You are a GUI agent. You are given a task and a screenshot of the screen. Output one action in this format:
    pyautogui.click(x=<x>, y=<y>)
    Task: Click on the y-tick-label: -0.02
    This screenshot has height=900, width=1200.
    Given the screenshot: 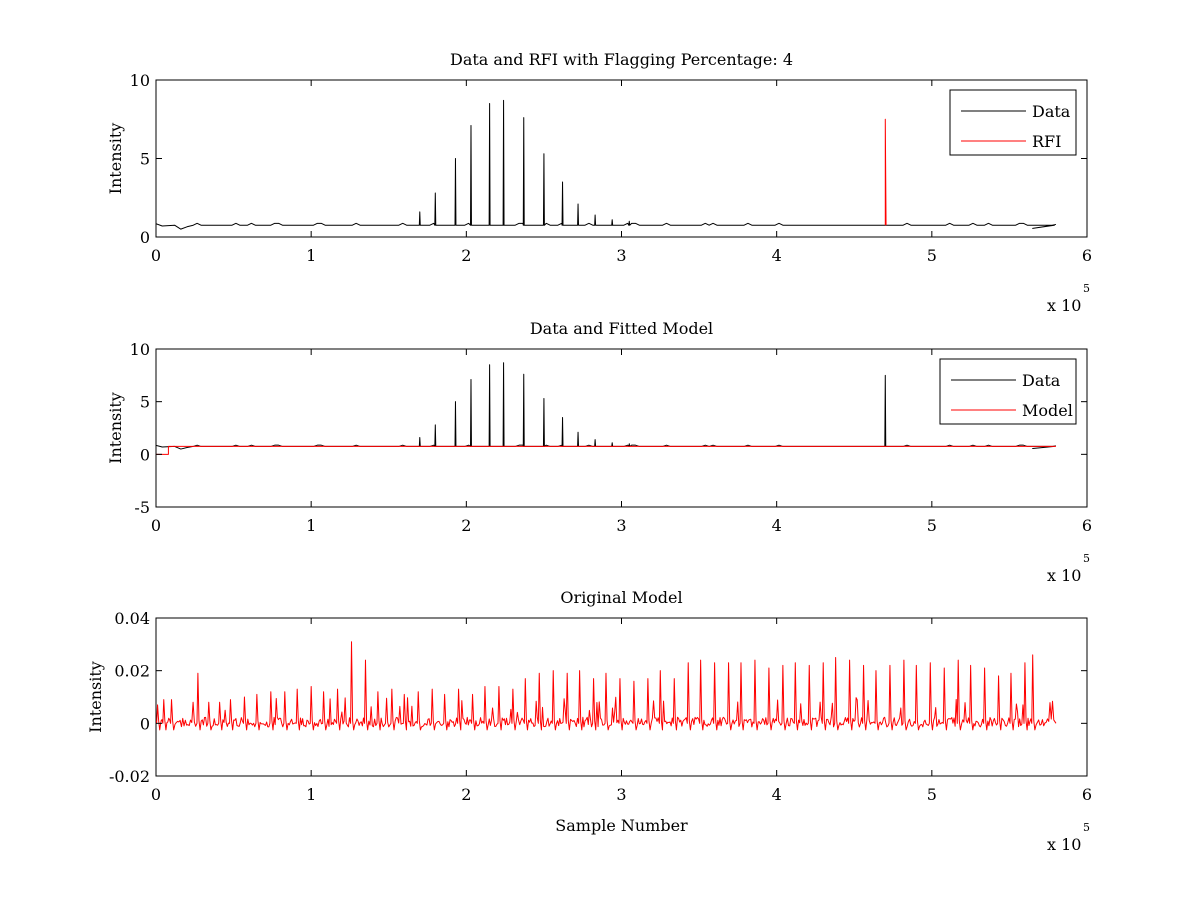 What is the action you would take?
    pyautogui.click(x=129, y=776)
    